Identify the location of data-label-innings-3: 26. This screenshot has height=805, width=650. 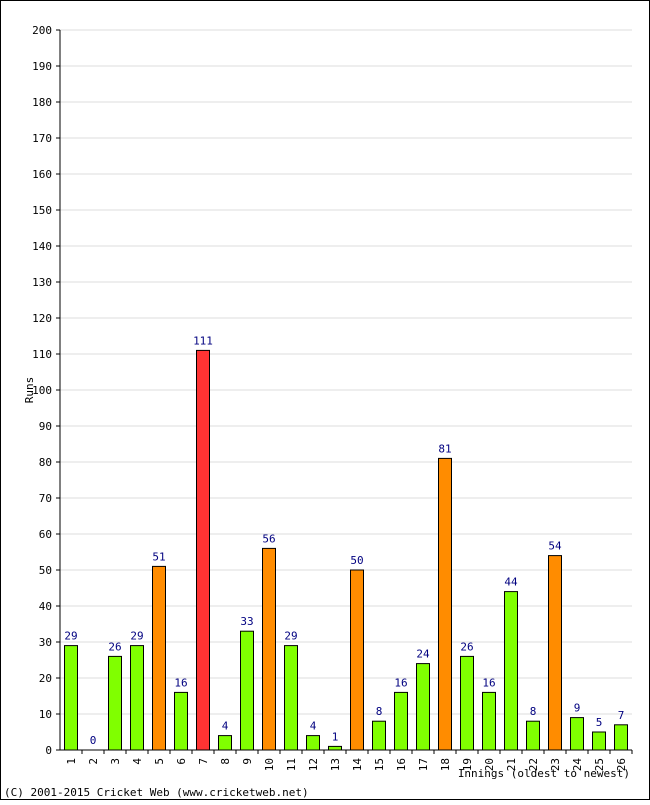
(114, 646).